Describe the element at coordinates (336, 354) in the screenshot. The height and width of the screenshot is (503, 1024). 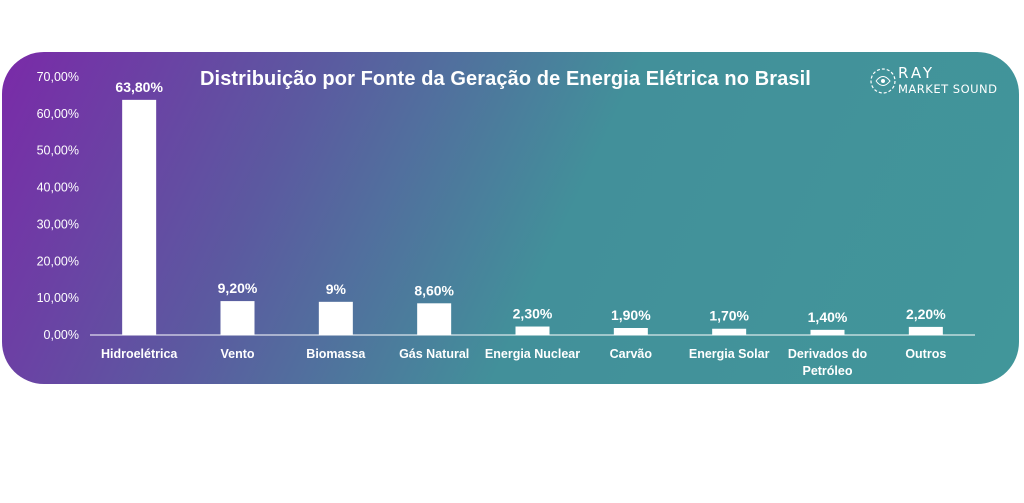
I see `x-tick-label: Biomassa` at that location.